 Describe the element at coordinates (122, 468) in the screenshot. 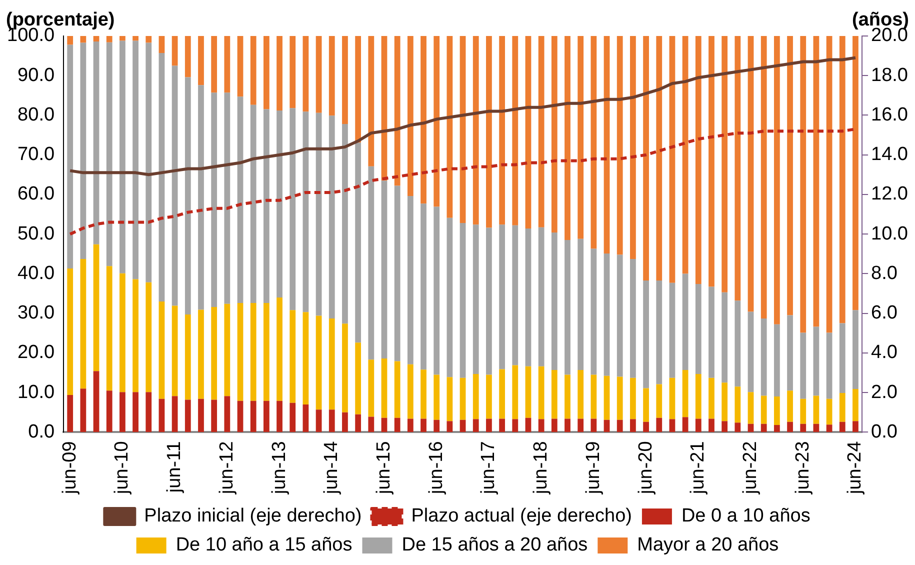

I see `x-tick-label: jun-10` at that location.